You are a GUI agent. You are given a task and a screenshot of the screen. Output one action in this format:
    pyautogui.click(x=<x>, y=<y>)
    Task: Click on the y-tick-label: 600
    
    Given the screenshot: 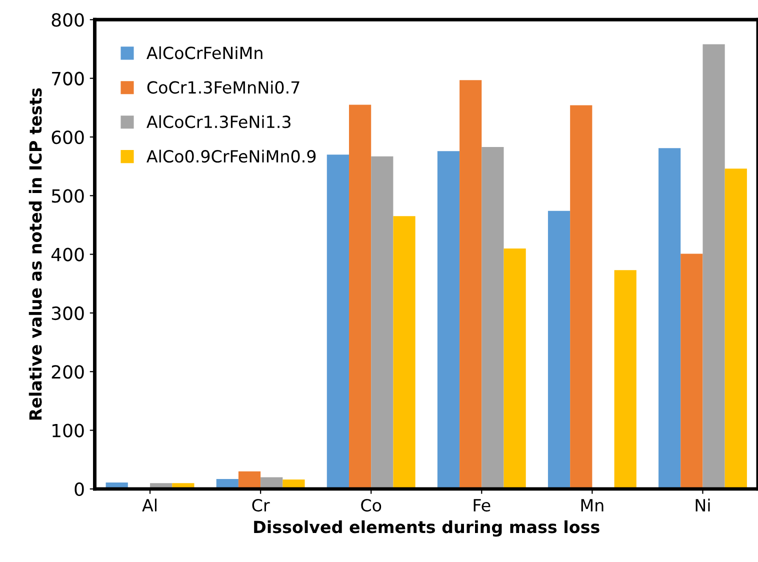 What is the action you would take?
    pyautogui.click(x=68, y=137)
    